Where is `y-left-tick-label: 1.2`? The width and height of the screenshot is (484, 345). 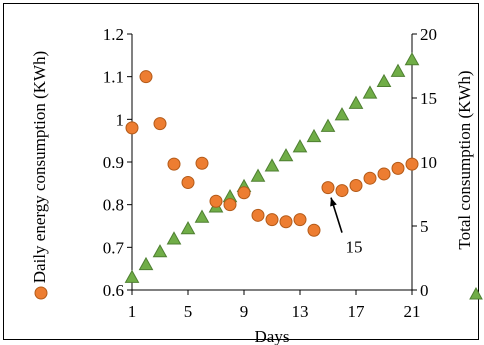
y-left-tick-label: 1.2 is located at coordinates (113, 34).